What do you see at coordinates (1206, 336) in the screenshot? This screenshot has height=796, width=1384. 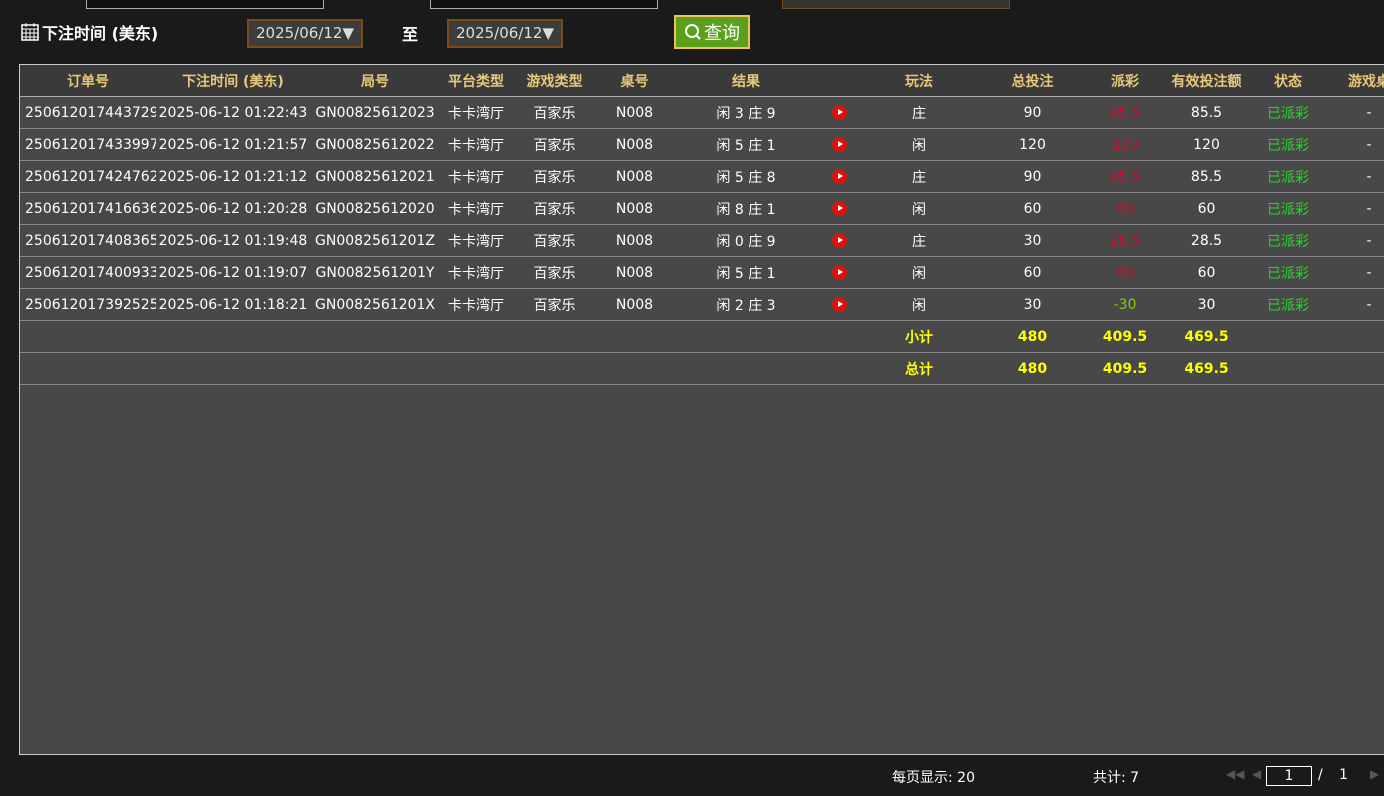 I see `subtotal-valid: 469.5` at bounding box center [1206, 336].